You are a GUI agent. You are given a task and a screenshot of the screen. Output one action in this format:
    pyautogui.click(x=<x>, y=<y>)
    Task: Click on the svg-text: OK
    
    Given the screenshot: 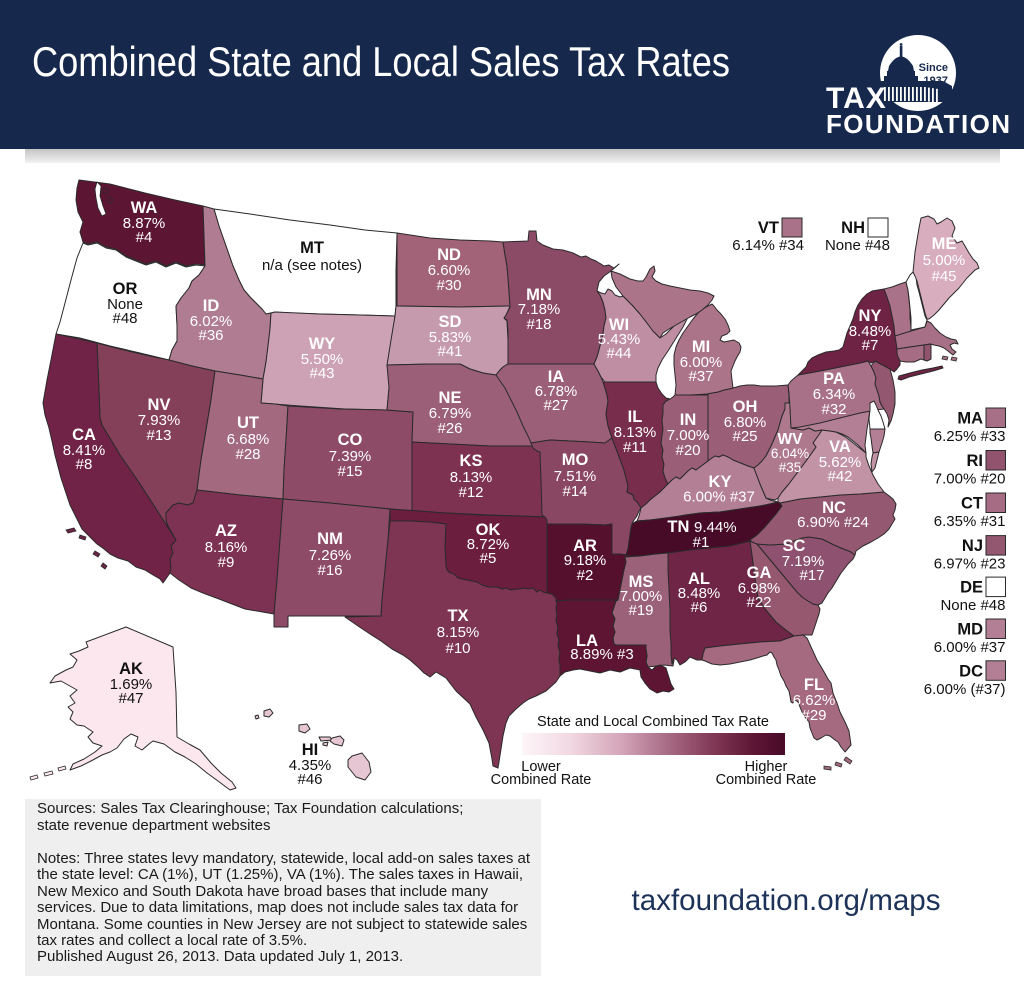 What is the action you would take?
    pyautogui.click(x=488, y=530)
    